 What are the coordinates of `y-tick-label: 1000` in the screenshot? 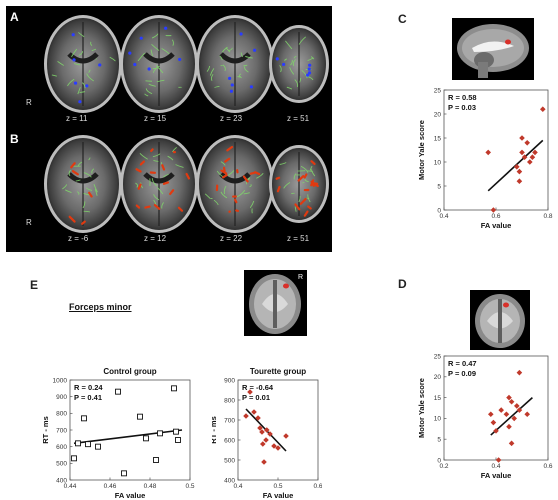 It's located at (60, 380).